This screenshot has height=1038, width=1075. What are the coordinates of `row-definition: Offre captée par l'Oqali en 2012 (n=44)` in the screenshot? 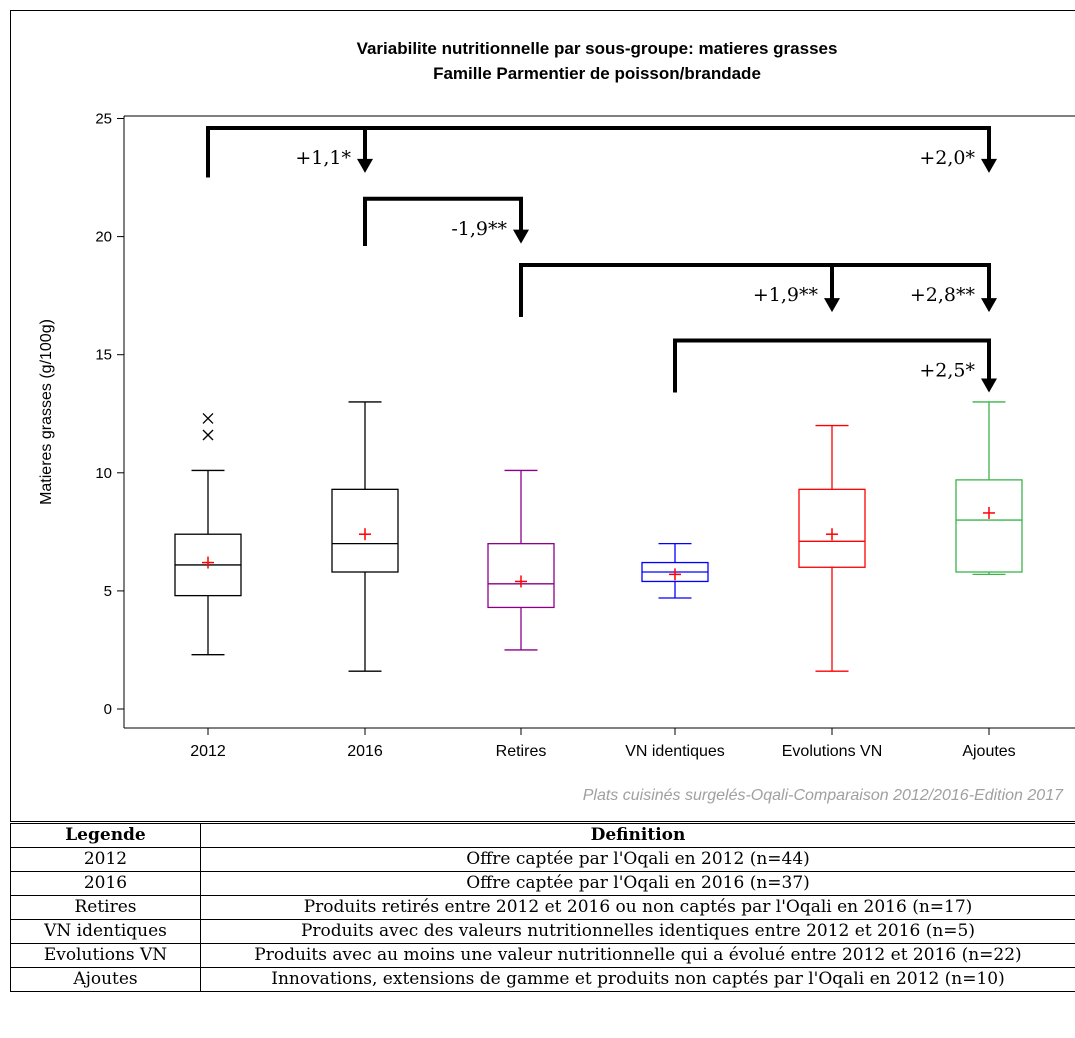 It's located at (637, 859).